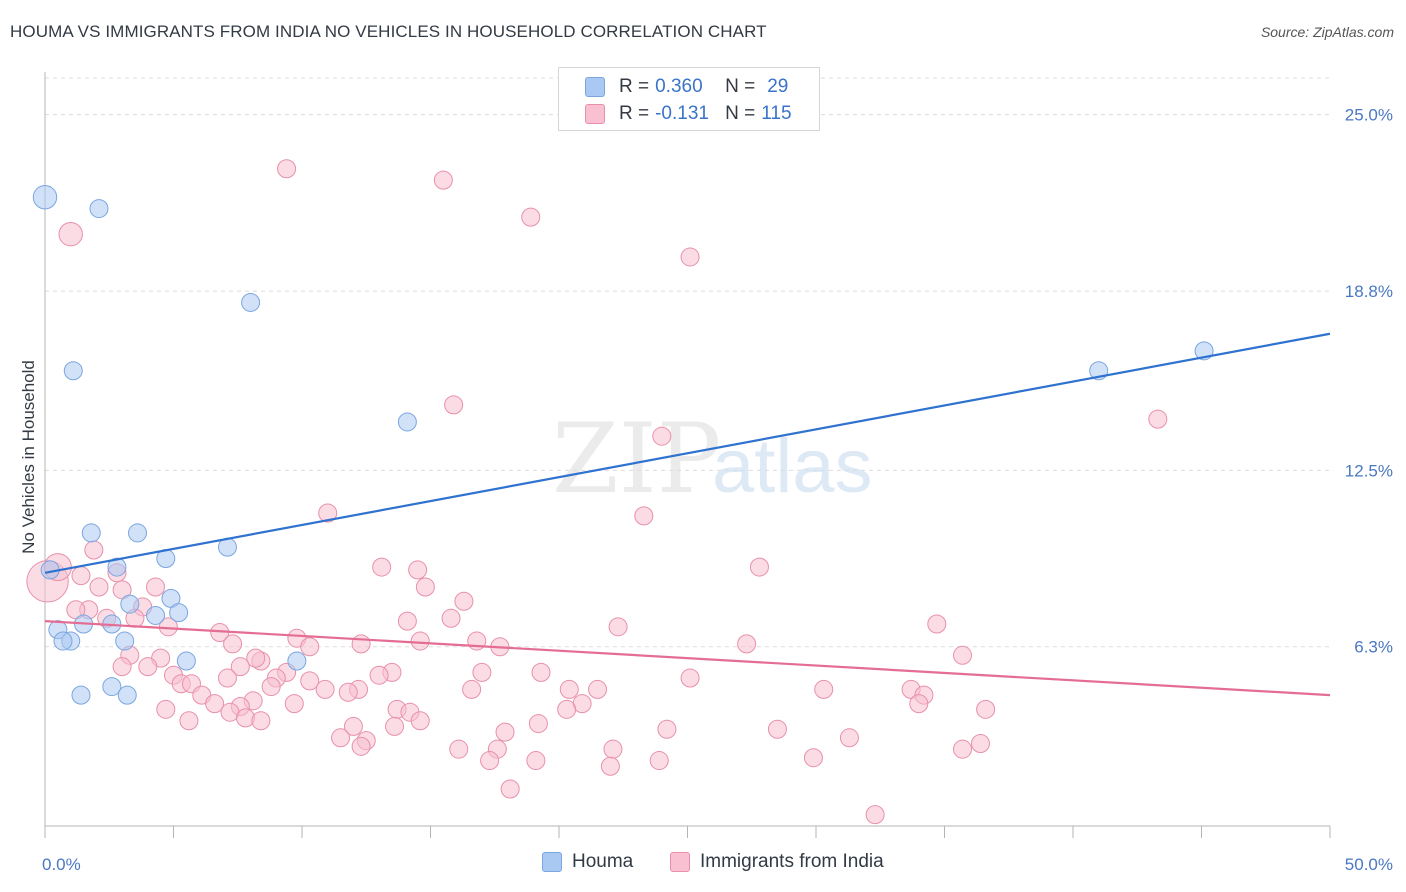 The image size is (1406, 892). I want to click on correlation-legend: R = 0.360 N = 29 R = -0.131 N = 115, so click(689, 99).